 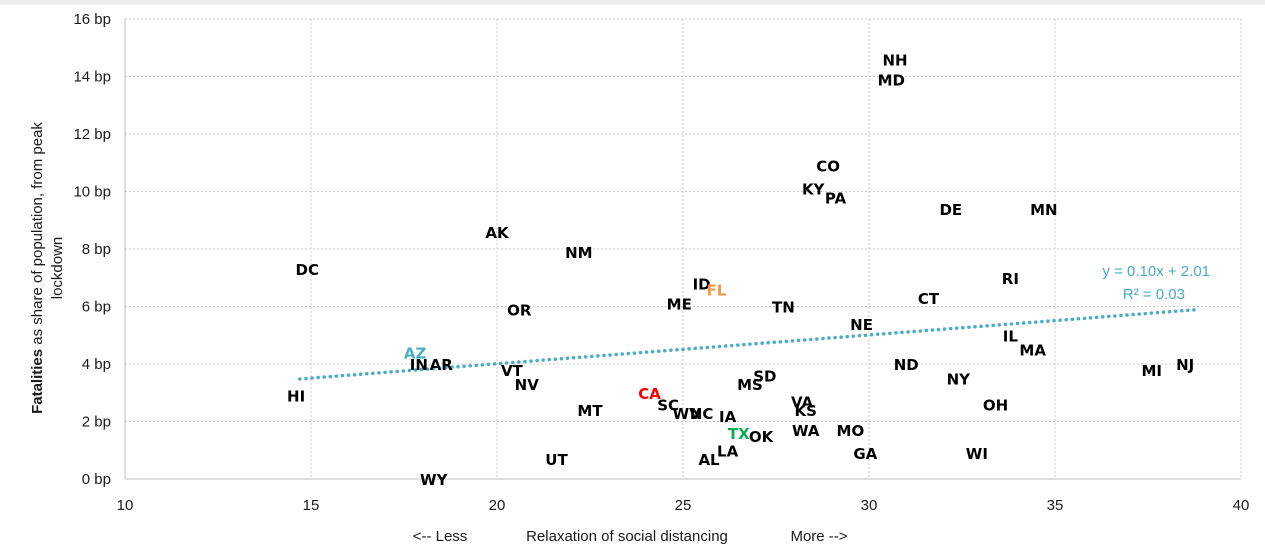 I want to click on point-label-wy: WY, so click(x=434, y=480).